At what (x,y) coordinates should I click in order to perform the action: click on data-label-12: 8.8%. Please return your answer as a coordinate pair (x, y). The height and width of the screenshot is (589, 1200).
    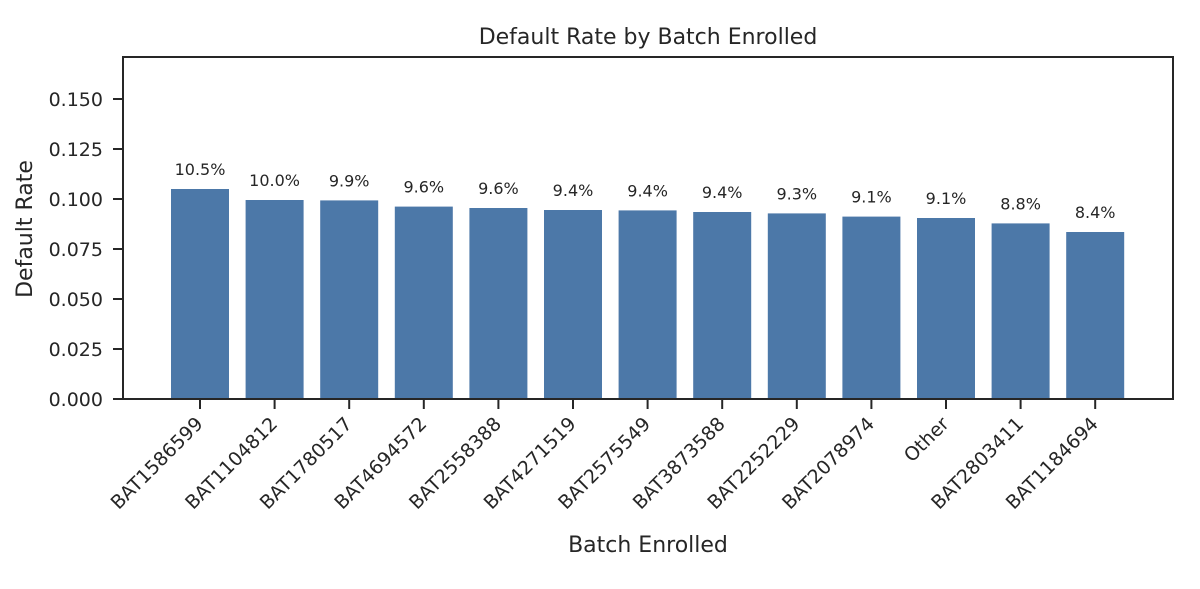
    Looking at the image, I should click on (1020, 203).